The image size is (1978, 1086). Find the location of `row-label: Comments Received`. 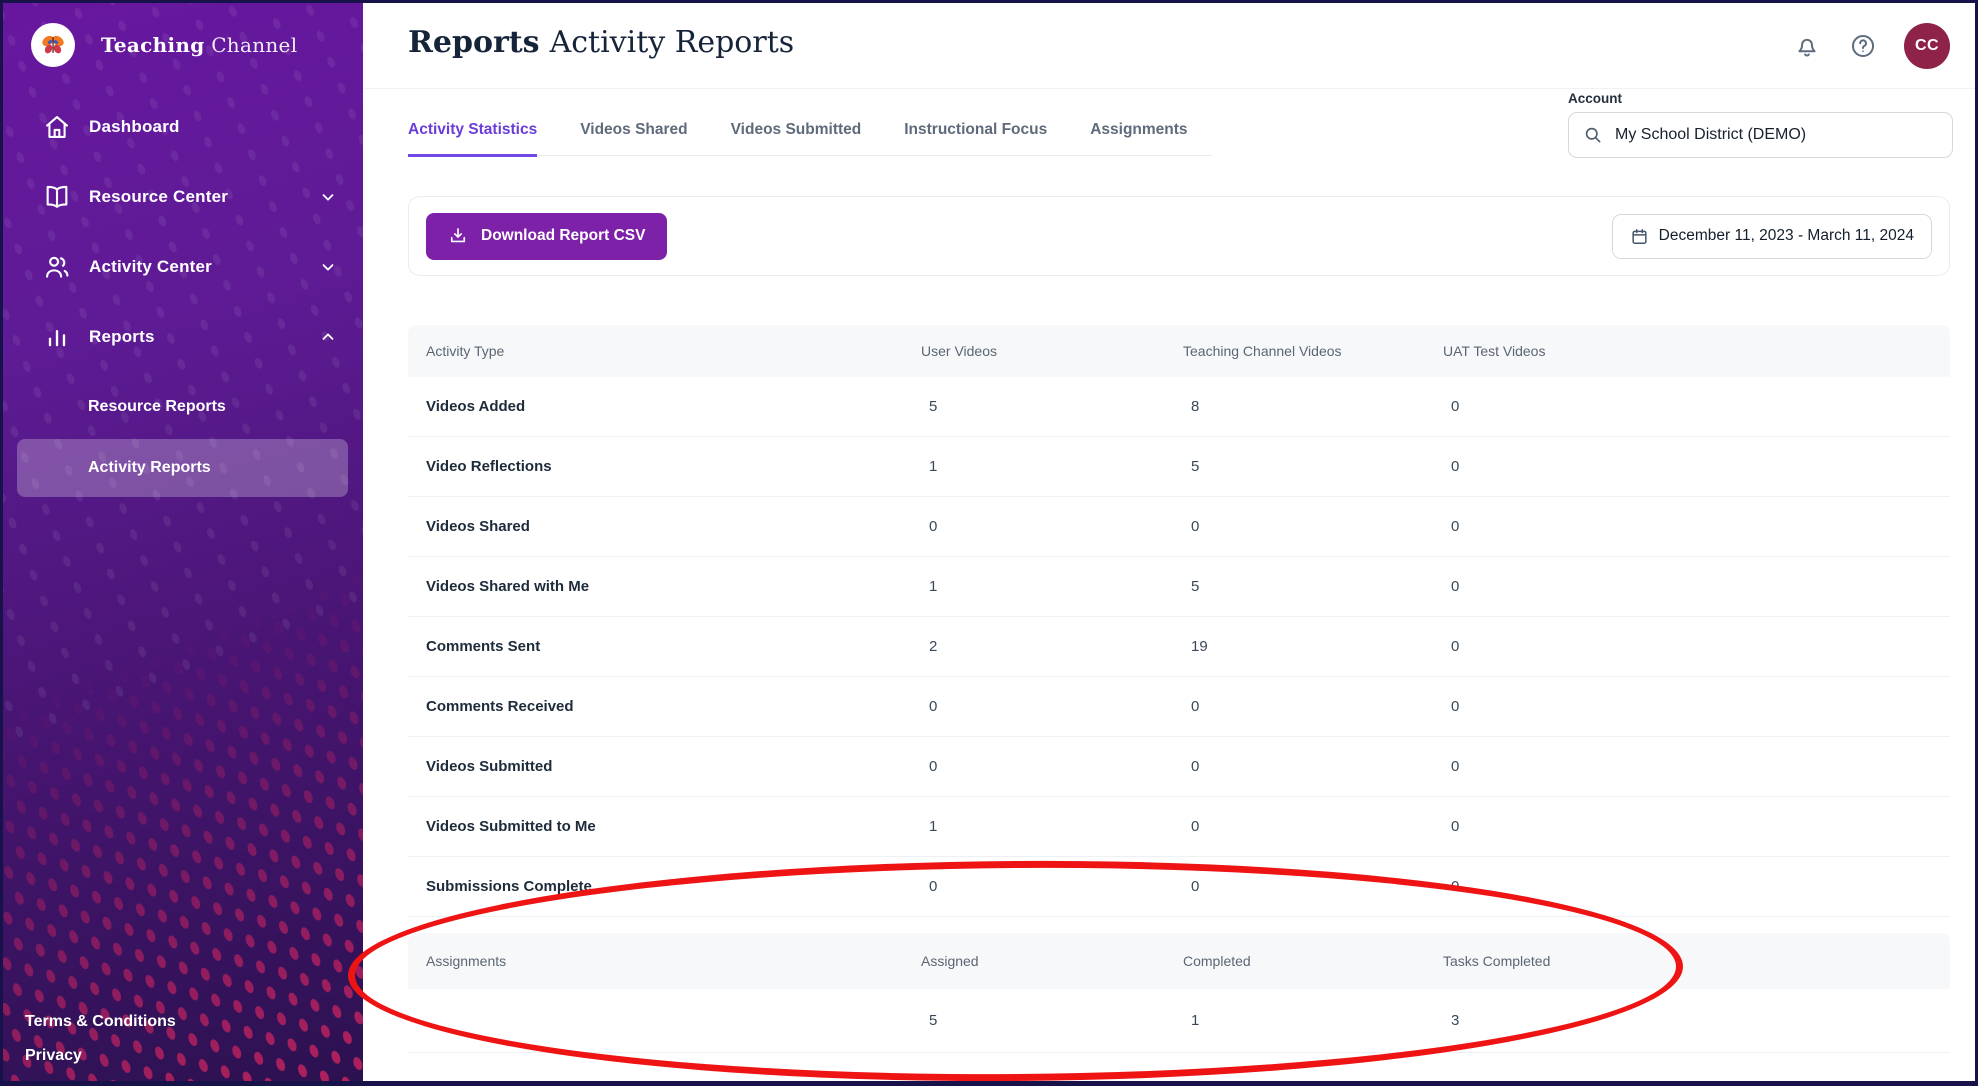

row-label: Comments Received is located at coordinates (500, 706).